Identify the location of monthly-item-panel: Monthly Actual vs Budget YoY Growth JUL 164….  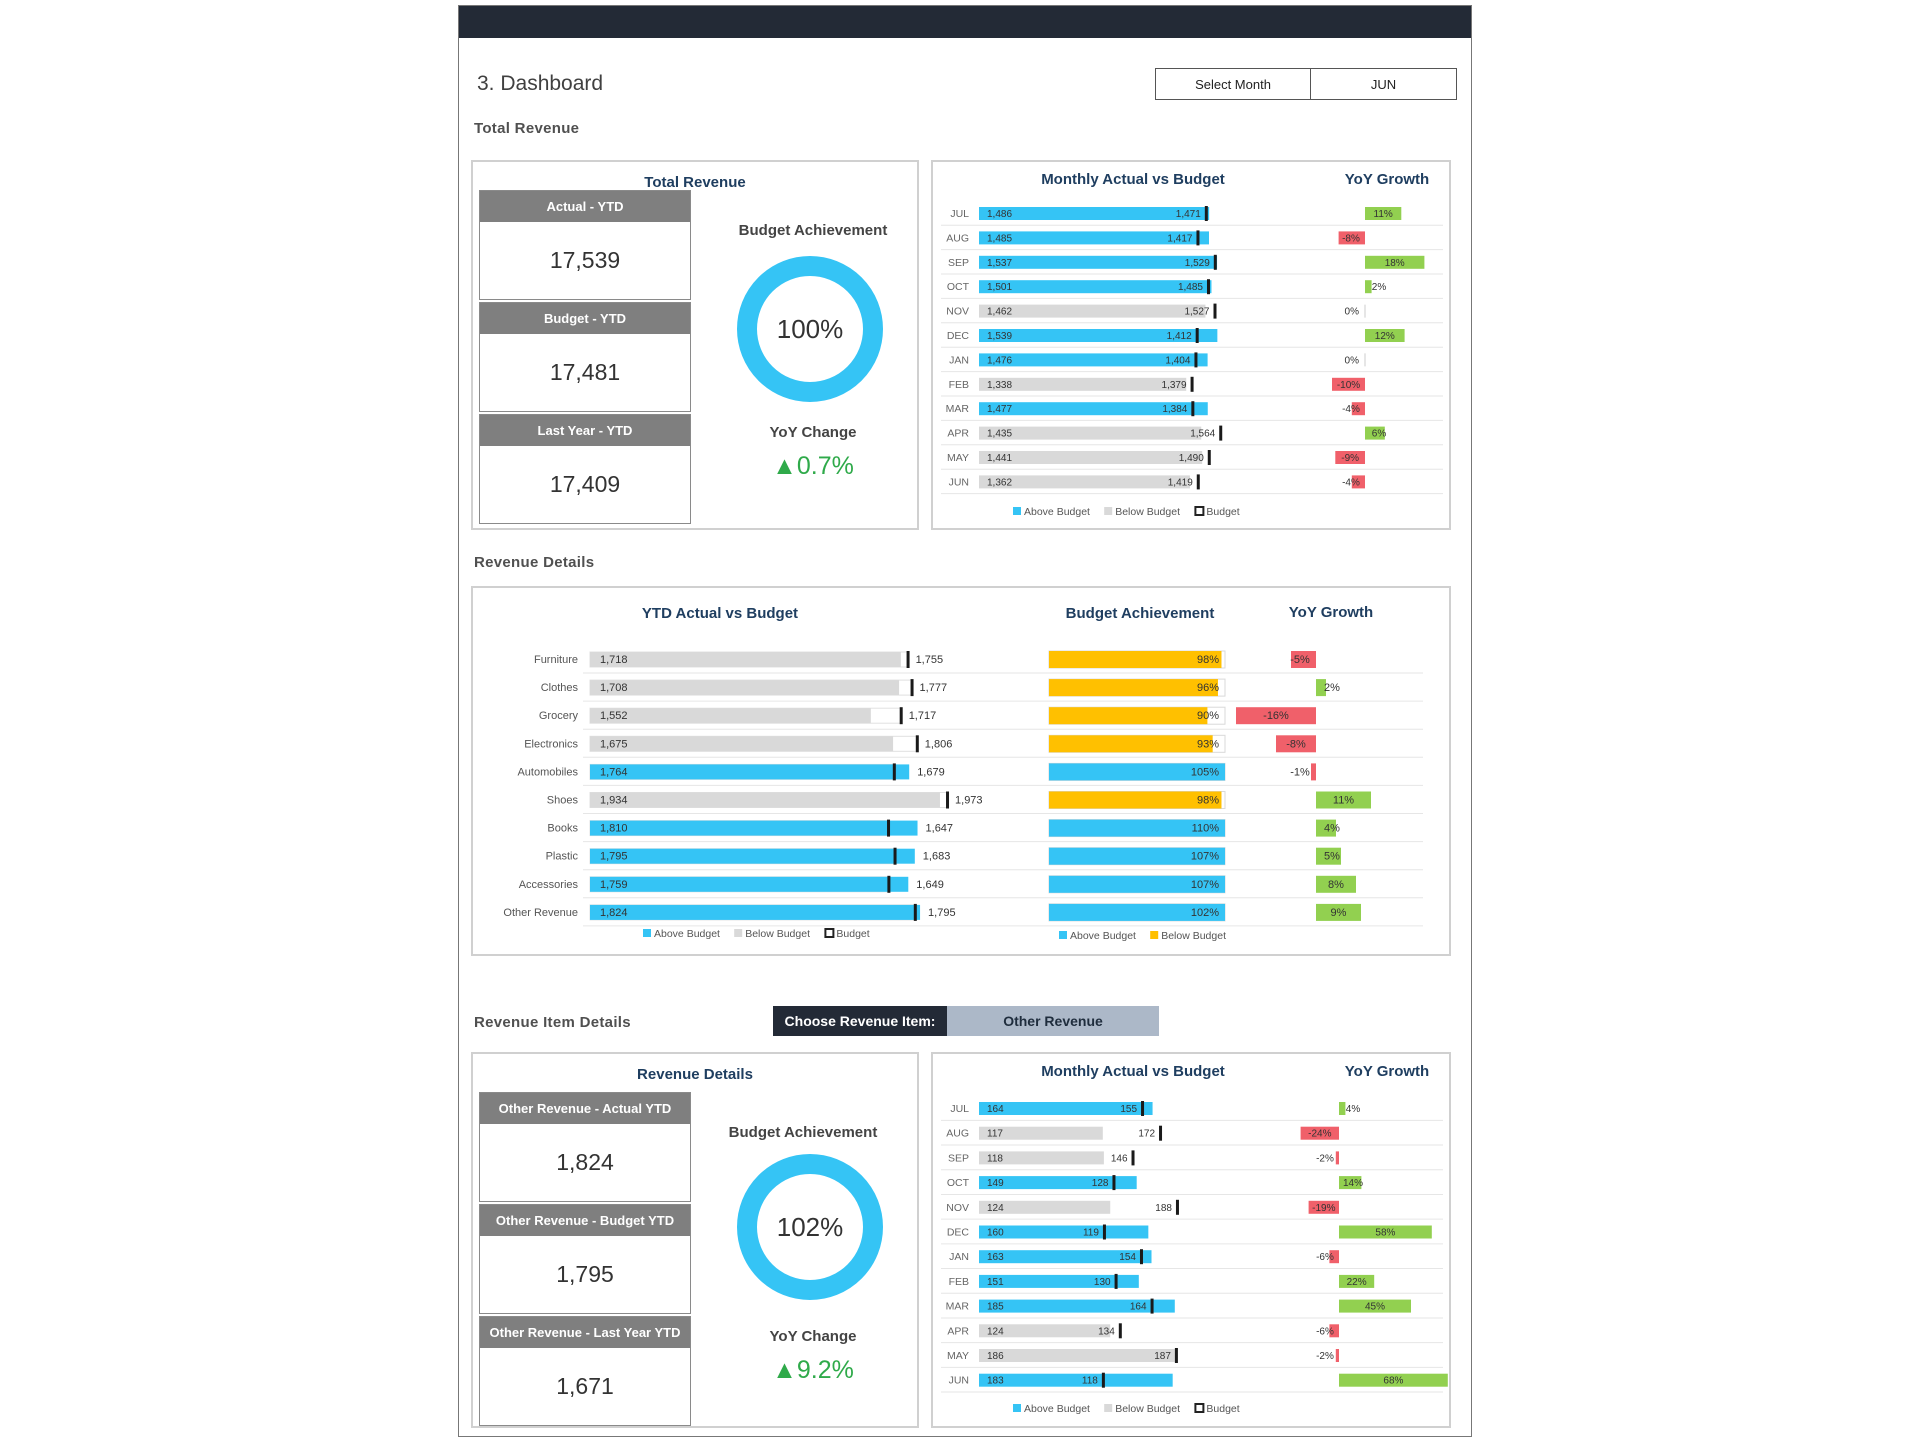
(1191, 1240).